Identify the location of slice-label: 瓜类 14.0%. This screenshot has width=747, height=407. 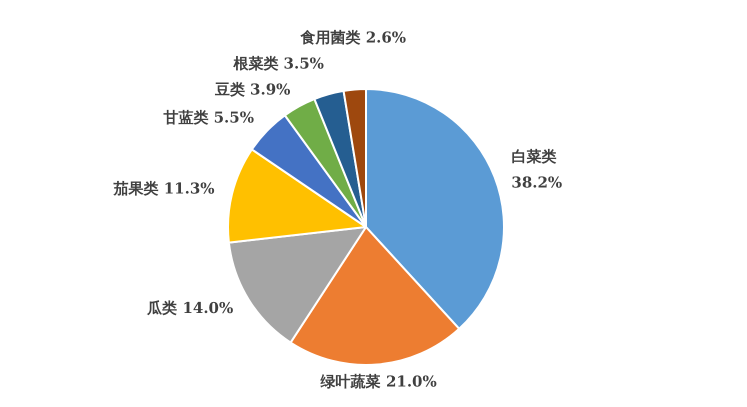
(190, 307).